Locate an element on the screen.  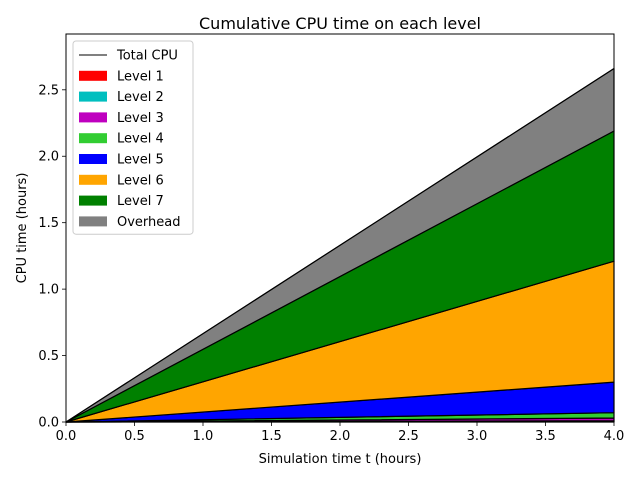
legend-label-overhead: Overhead is located at coordinates (149, 222).